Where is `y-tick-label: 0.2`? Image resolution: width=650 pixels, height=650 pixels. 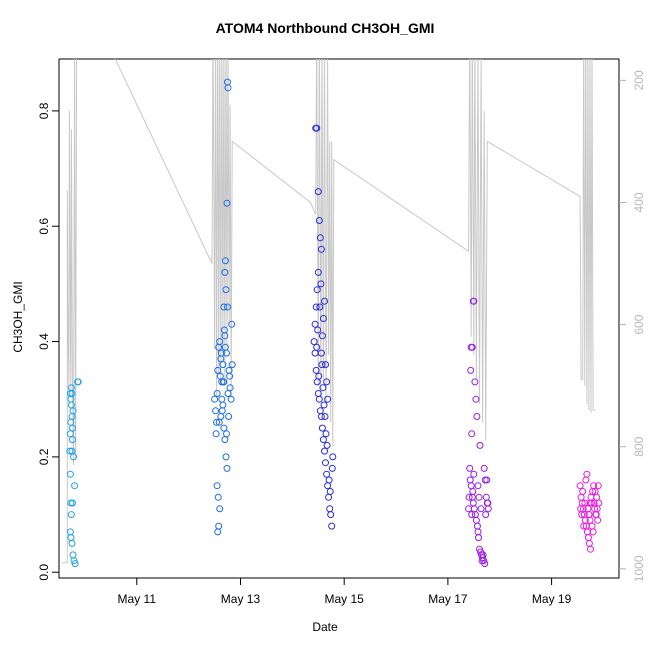
y-tick-label: 0.2 is located at coordinates (44, 456).